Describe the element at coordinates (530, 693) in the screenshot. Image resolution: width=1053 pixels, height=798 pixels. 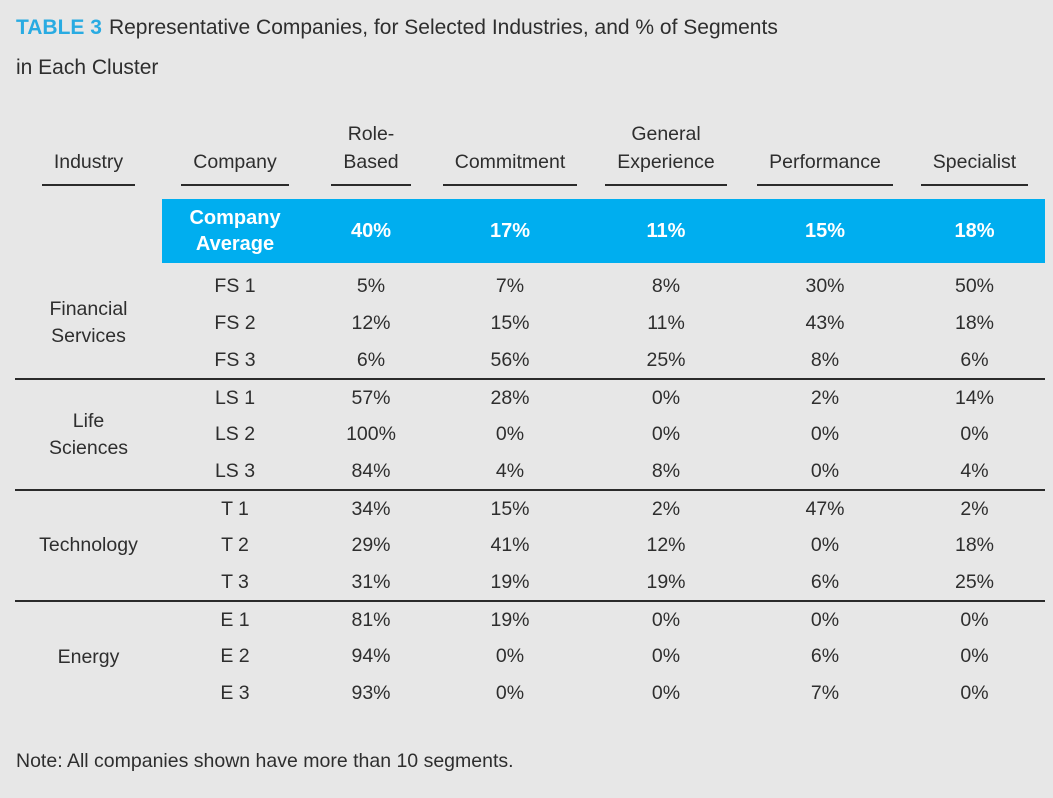
I see `table-row: E 3 93% 0% 0% 7% 0%` at that location.